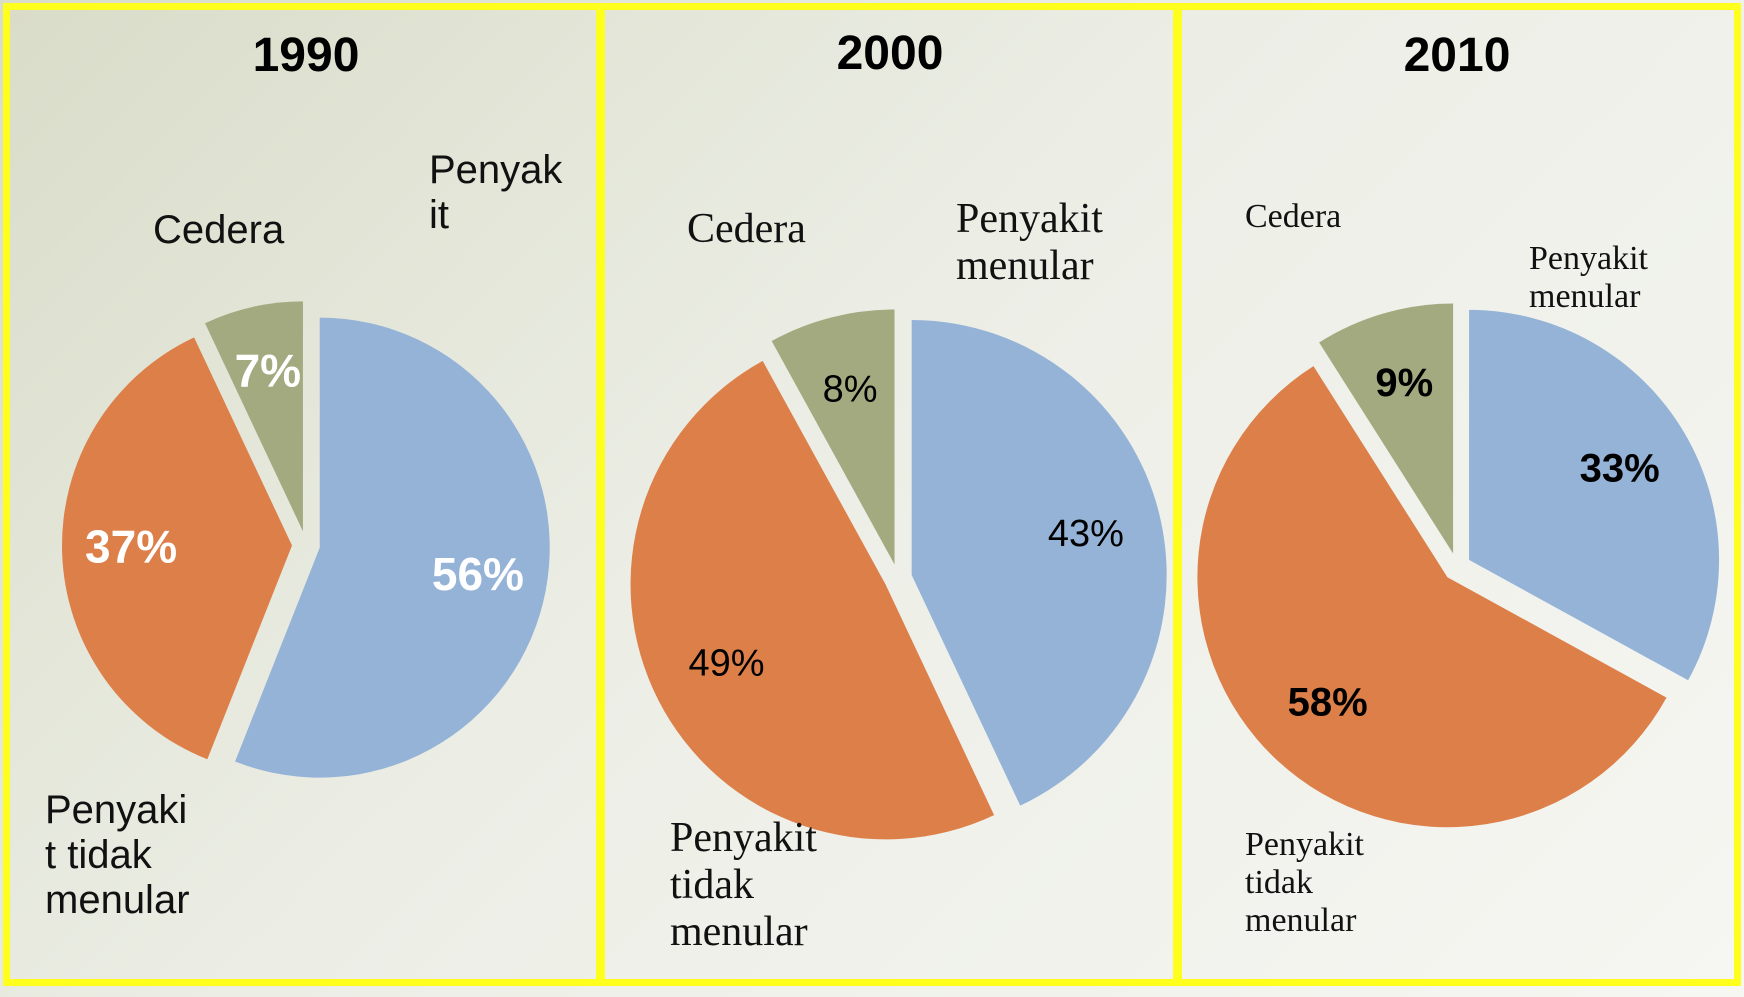  Describe the element at coordinates (131, 547) in the screenshot. I see `value-label: 37%` at that location.